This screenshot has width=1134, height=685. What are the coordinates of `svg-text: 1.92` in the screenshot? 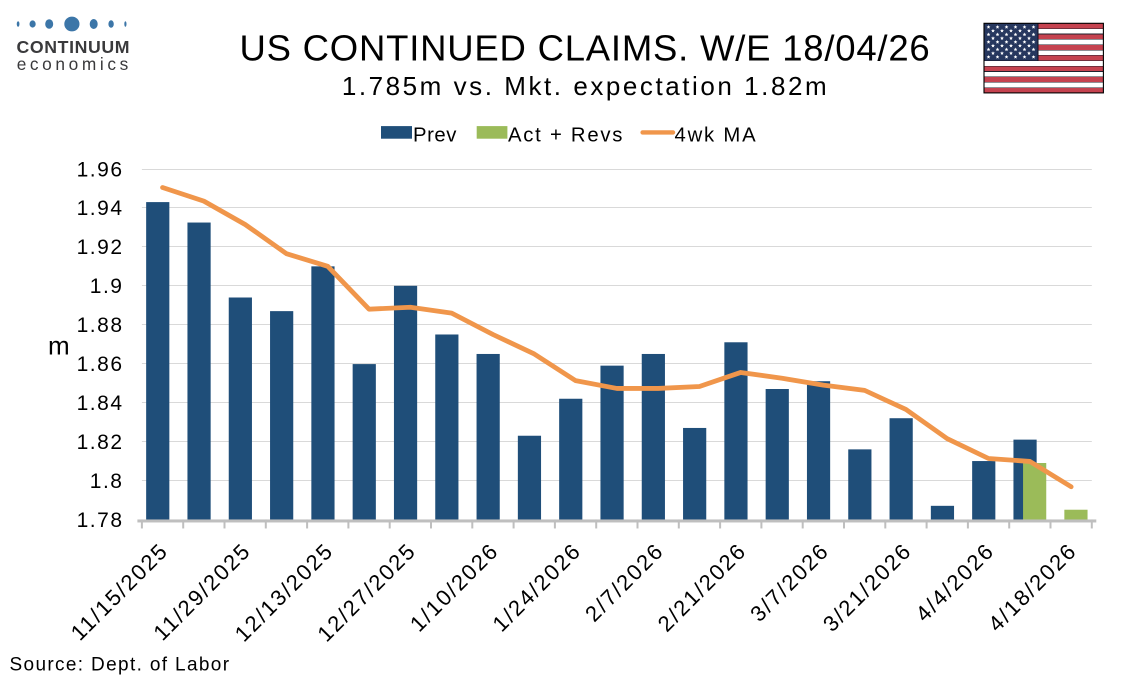 It's located at (100, 247).